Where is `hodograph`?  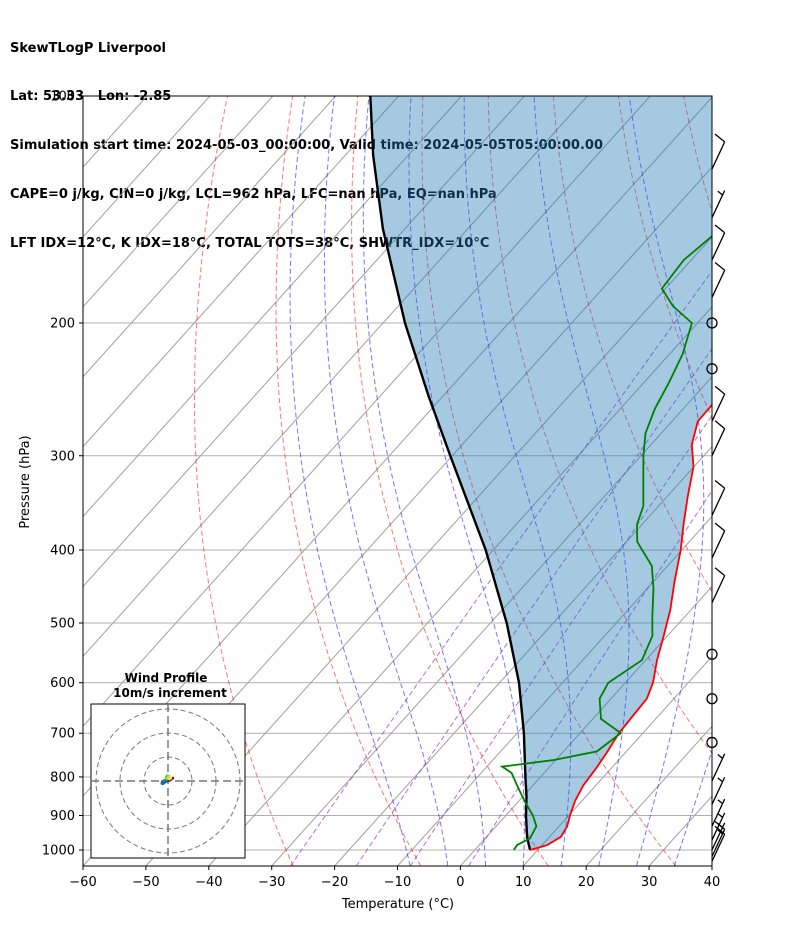 hodograph is located at coordinates (168, 781).